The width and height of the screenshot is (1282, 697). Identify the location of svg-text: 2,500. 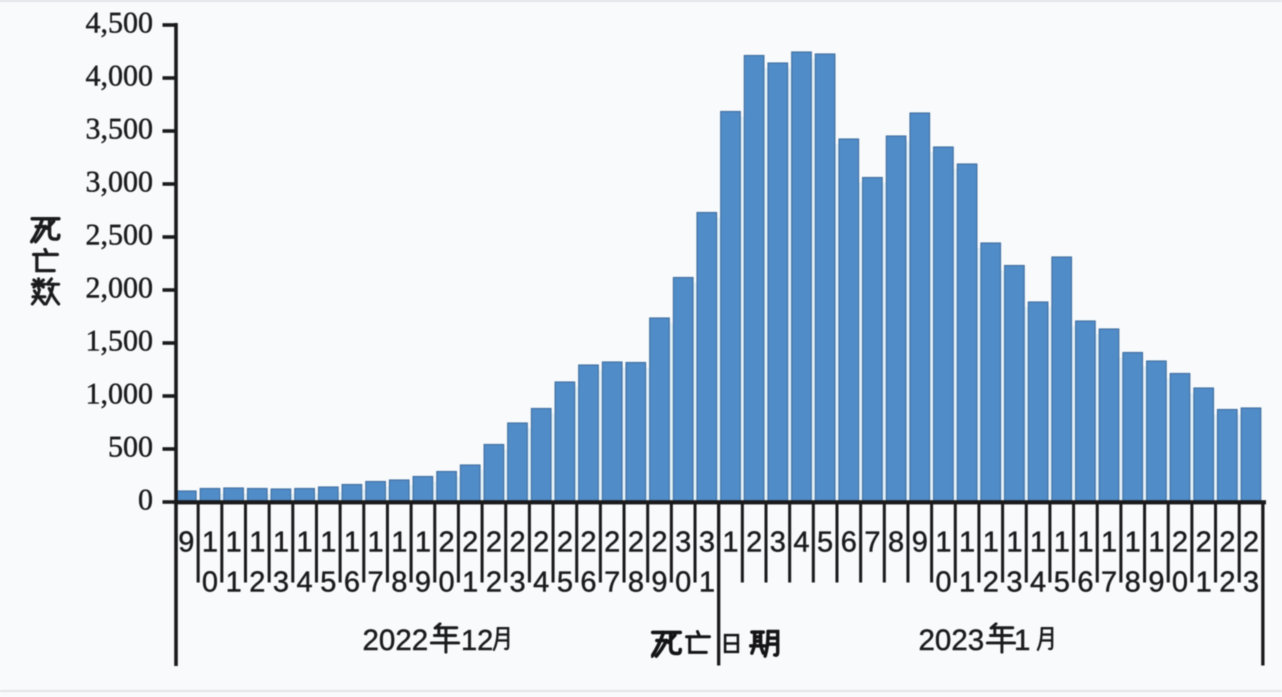
(120, 235).